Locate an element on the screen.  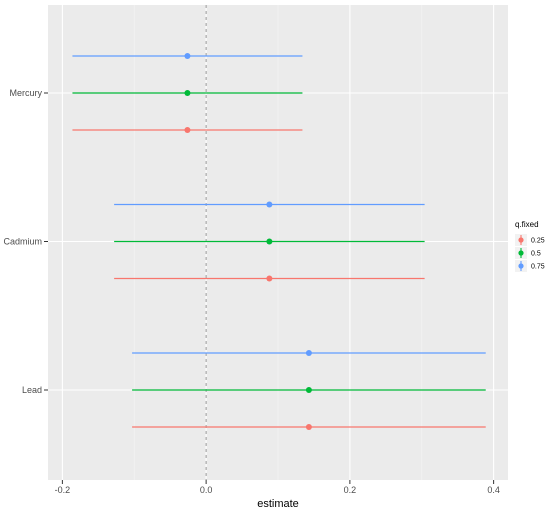
x-tick-label: 0.4 is located at coordinates (493, 490).